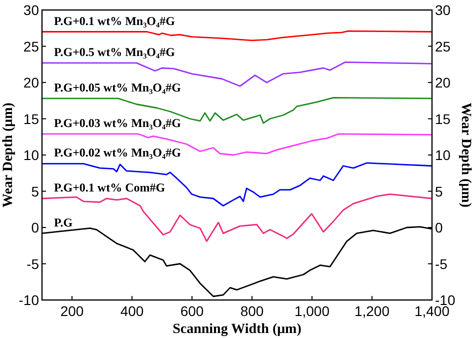  Describe the element at coordinates (114, 21) in the screenshot. I see `series-label: P.G+0.1 wt% Mn₃O₄#G` at that location.